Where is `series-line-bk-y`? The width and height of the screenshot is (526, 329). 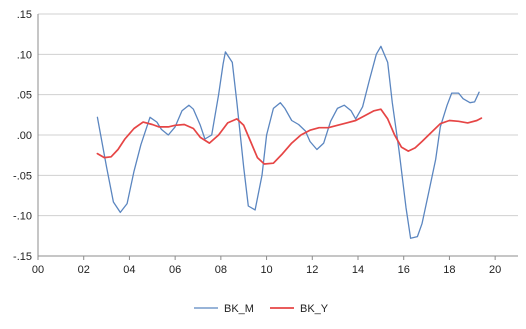
series-line-bk-y is located at coordinates (289, 136).